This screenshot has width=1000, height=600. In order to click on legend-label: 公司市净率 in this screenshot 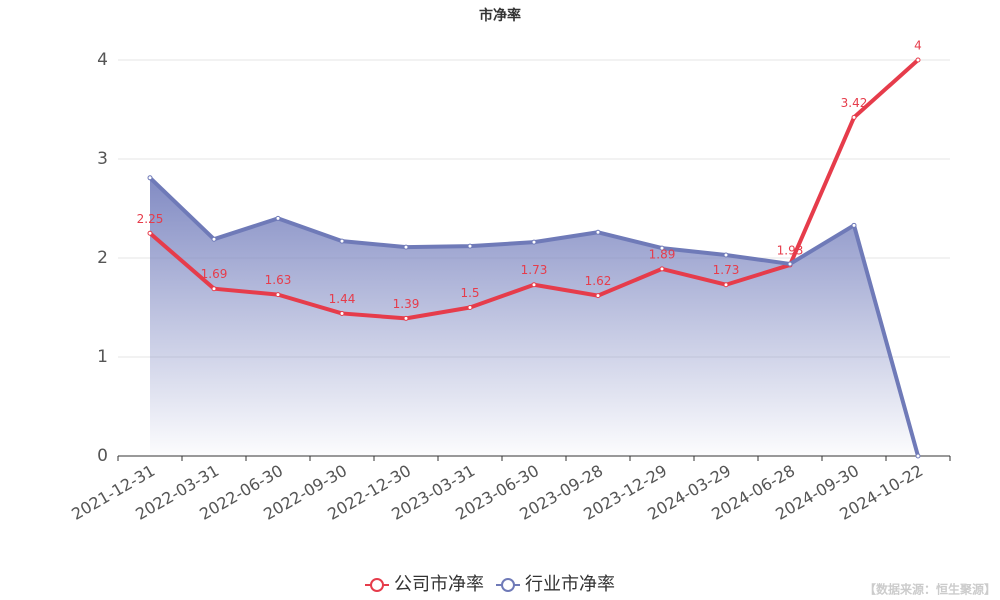, I will do `click(439, 584)`.